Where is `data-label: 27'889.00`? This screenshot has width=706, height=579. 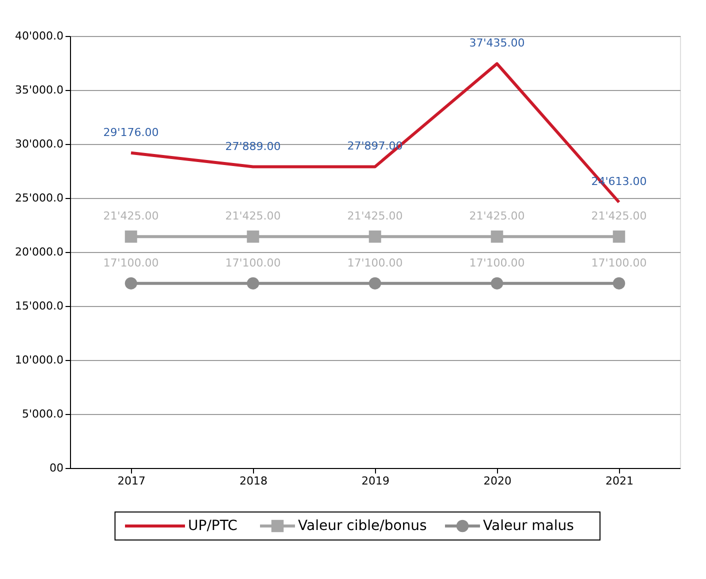
data-label: 27'889.00 is located at coordinates (253, 146).